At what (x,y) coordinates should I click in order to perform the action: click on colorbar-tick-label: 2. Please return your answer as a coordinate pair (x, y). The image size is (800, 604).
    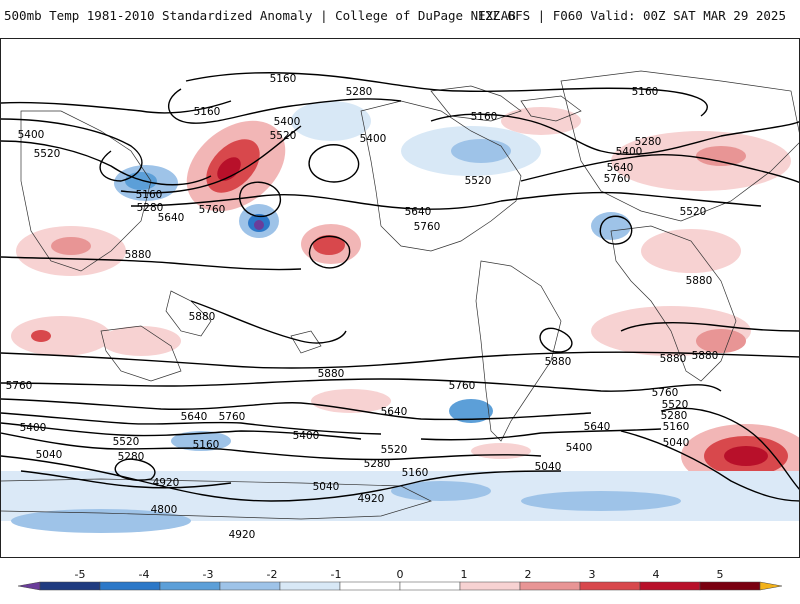
    Looking at the image, I should click on (528, 574).